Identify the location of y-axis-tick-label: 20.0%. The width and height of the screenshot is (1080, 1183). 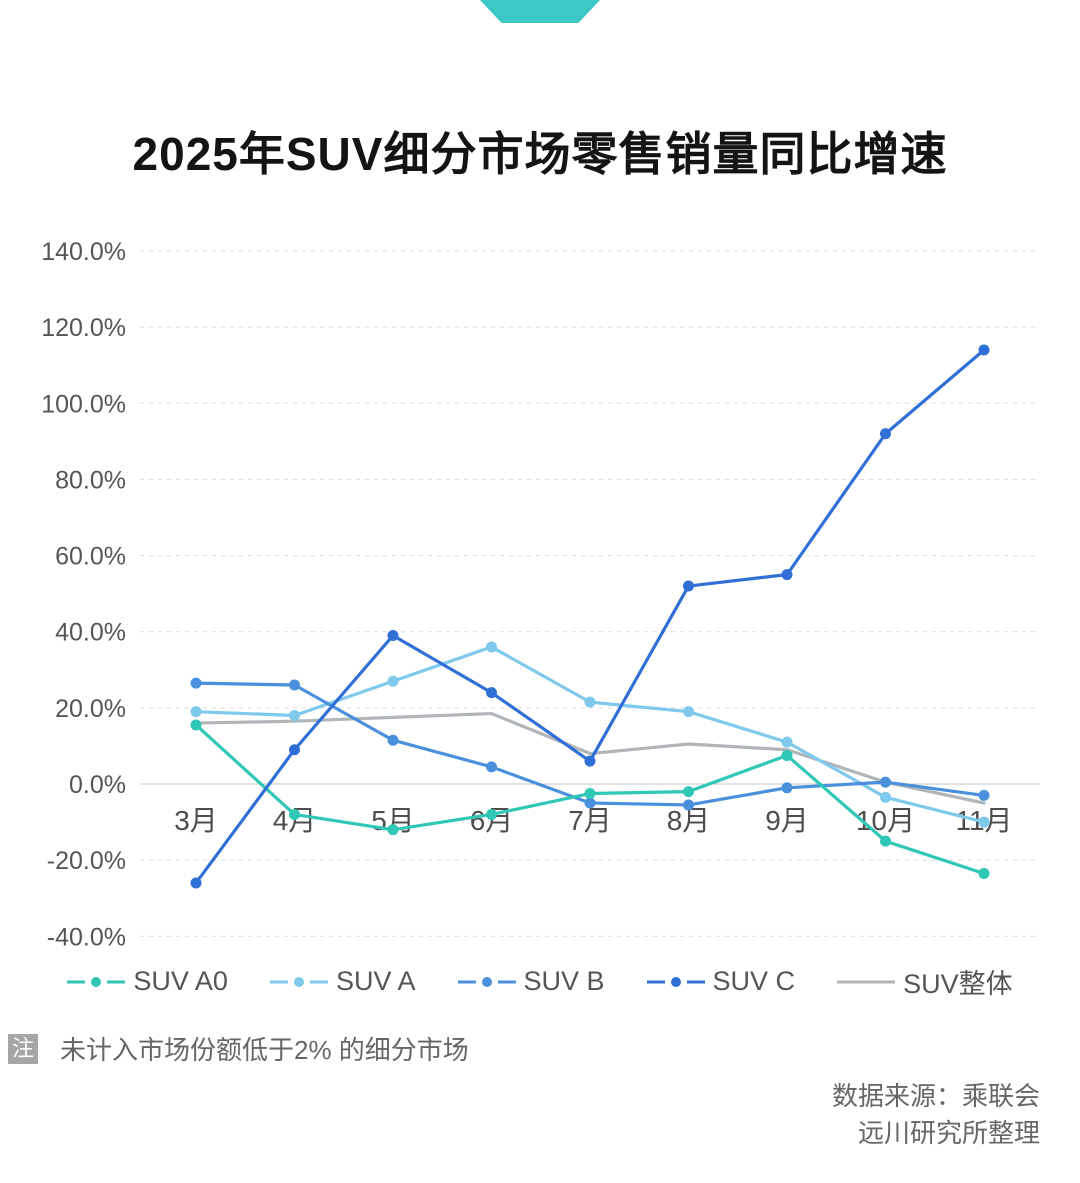
(90, 709).